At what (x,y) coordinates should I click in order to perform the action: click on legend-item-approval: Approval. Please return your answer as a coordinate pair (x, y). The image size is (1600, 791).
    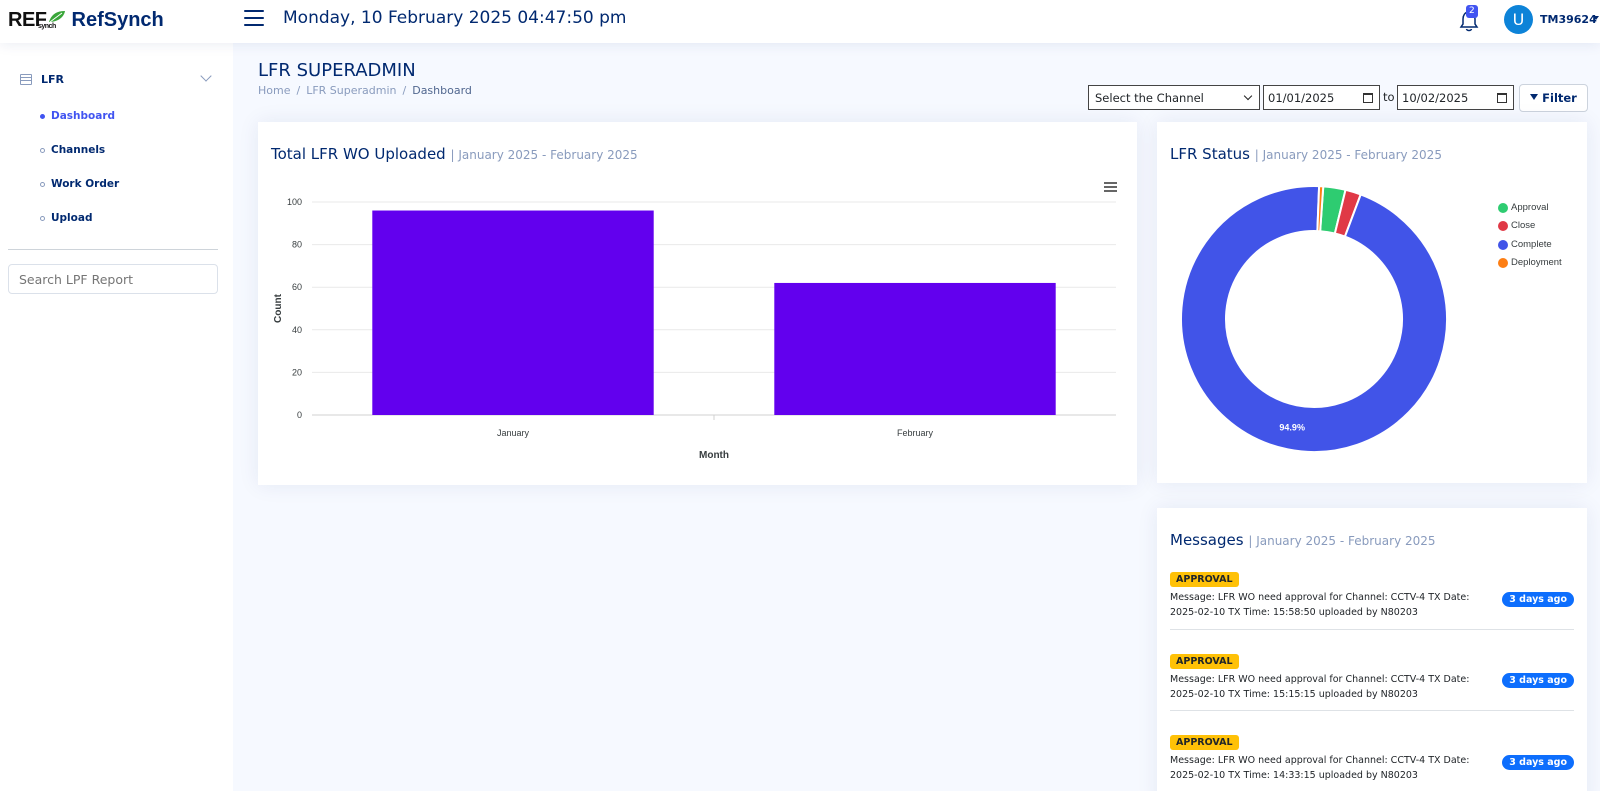
    Looking at the image, I should click on (1523, 207).